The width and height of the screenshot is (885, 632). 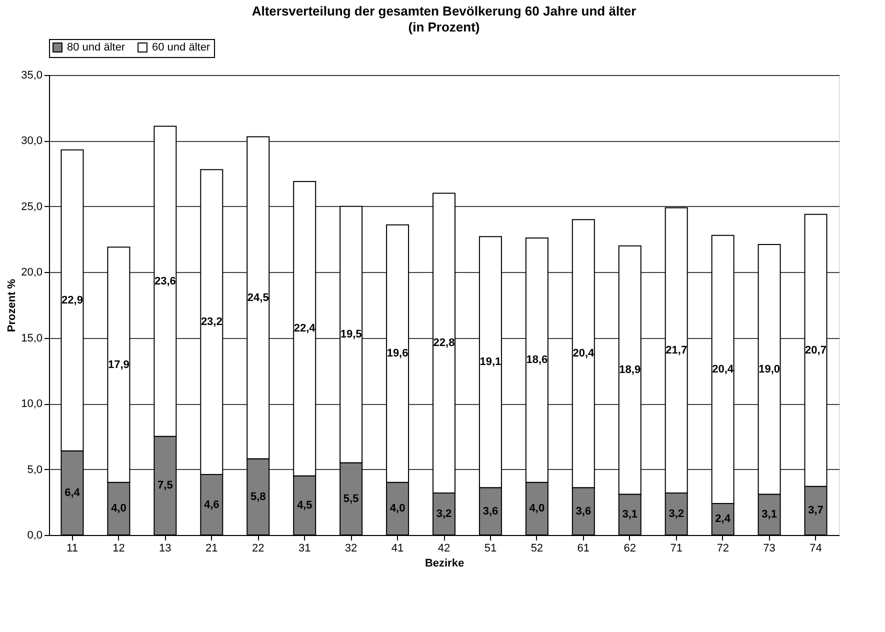 What do you see at coordinates (34, 470) in the screenshot?
I see `y-tick-label: 5,0` at bounding box center [34, 470].